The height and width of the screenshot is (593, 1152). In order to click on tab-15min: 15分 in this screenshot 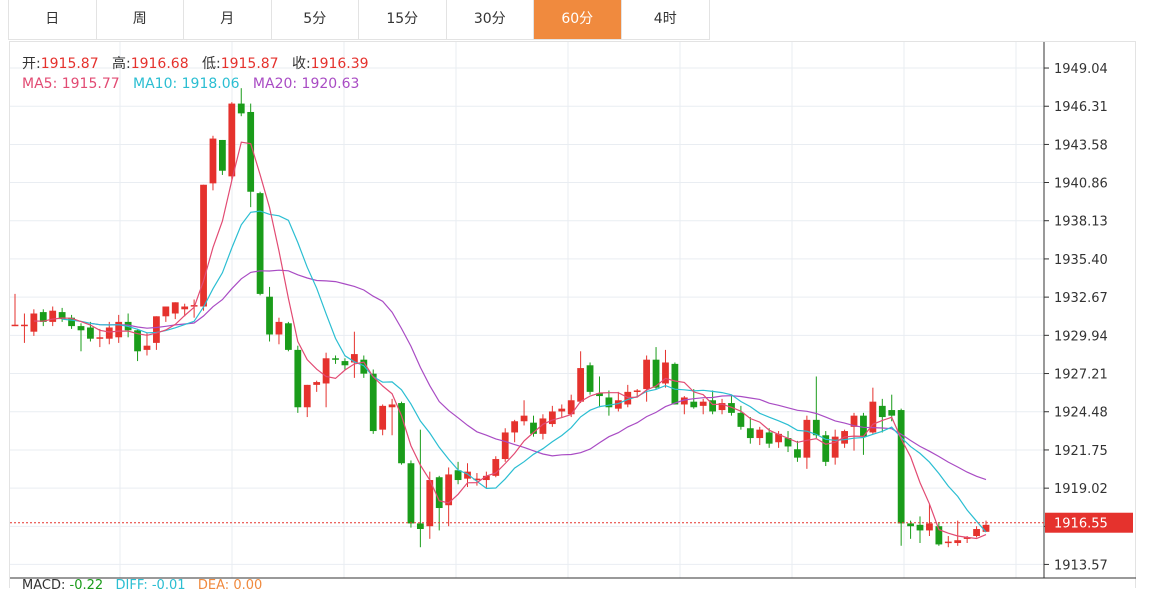, I will do `click(403, 19)`.